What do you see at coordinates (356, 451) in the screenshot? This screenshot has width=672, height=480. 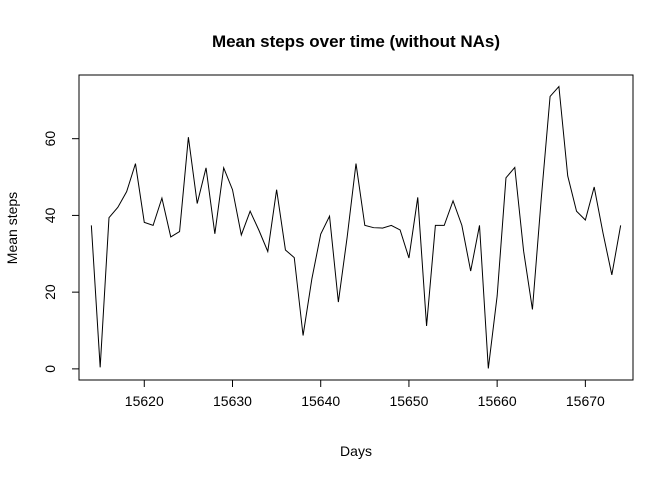 I see `x-axis-label: Days` at bounding box center [356, 451].